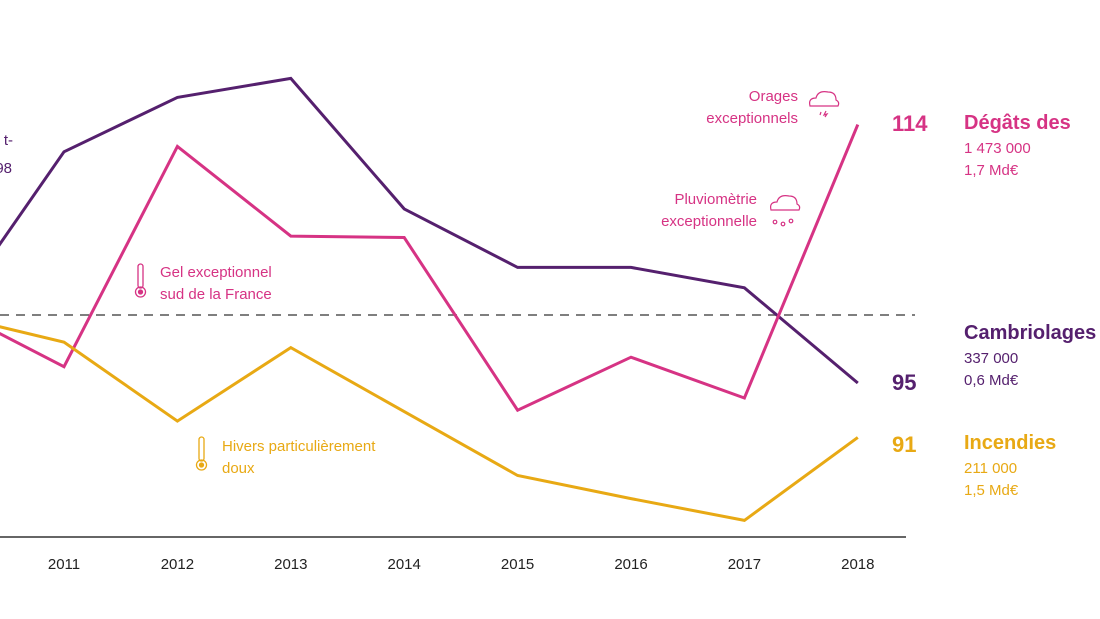 This screenshot has width=1100, height=619. I want to click on legend-cambriolages: Cambriolages 337 000 0,6 Md€, so click(1030, 357).